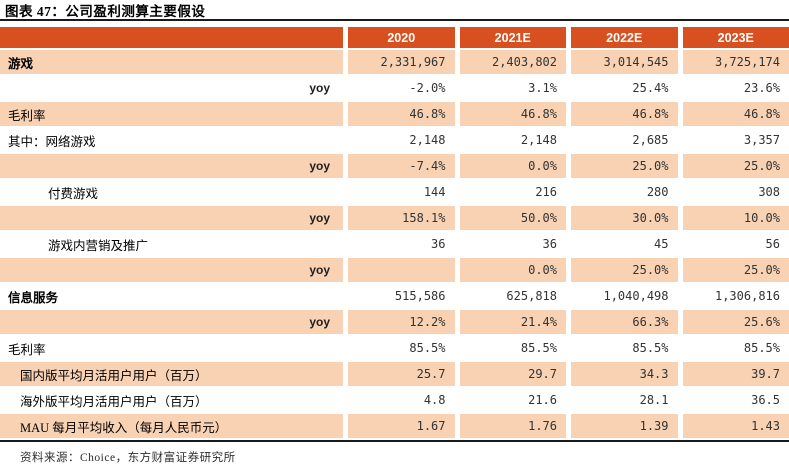 Image resolution: width=789 pixels, height=469 pixels. I want to click on value-cell: 28.1, so click(622, 400).